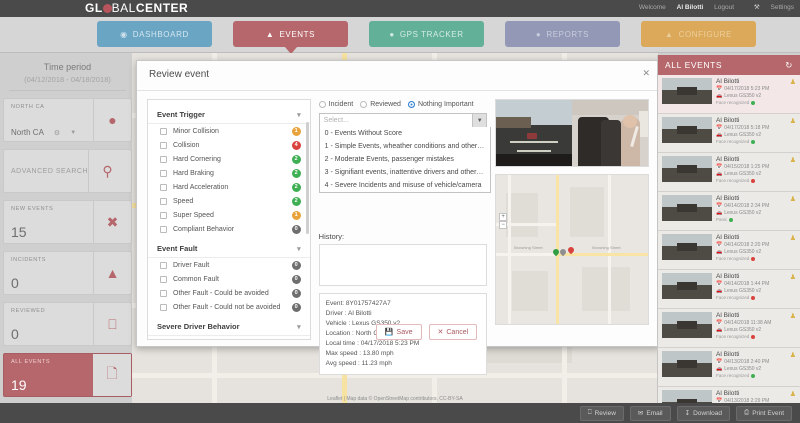 The image size is (800, 423). What do you see at coordinates (67, 375) in the screenshot?
I see `sidebar-item-all-events: ALL EVENTS 19 🗋` at bounding box center [67, 375].